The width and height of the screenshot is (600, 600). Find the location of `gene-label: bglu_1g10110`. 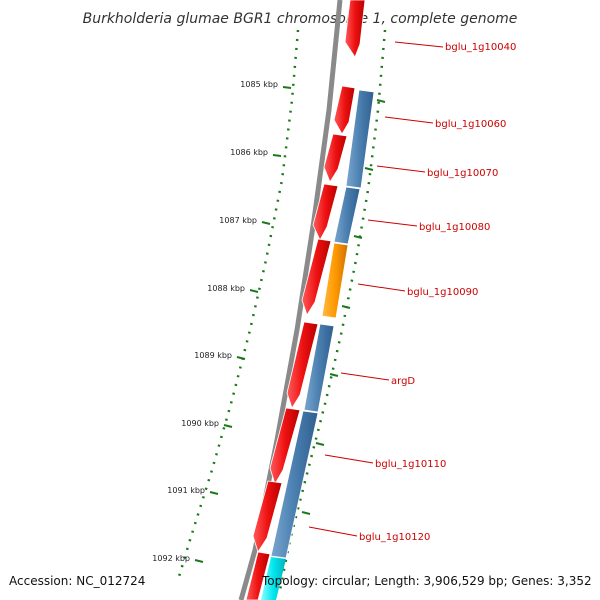

gene-label: bglu_1g10110 is located at coordinates (410, 464).